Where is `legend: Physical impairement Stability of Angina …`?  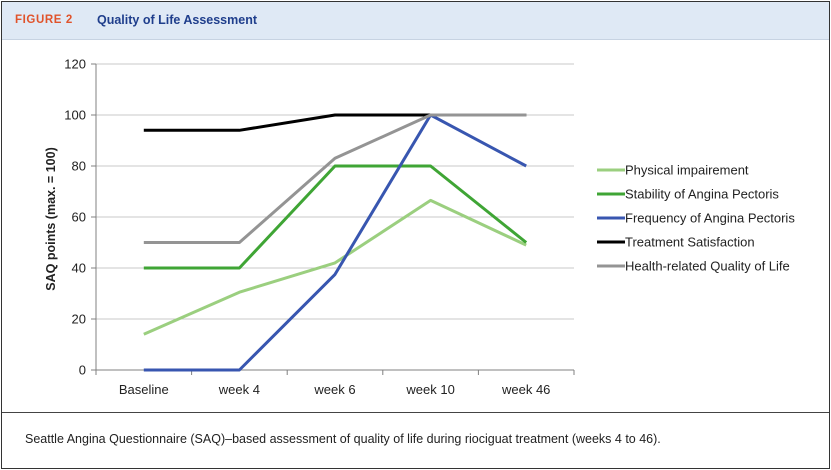
legend: Physical impairement Stability of Angina … is located at coordinates (696, 218).